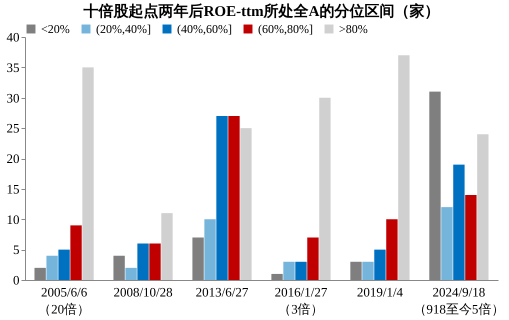  I want to click on legend-label: (60%,80%], so click(285, 29).